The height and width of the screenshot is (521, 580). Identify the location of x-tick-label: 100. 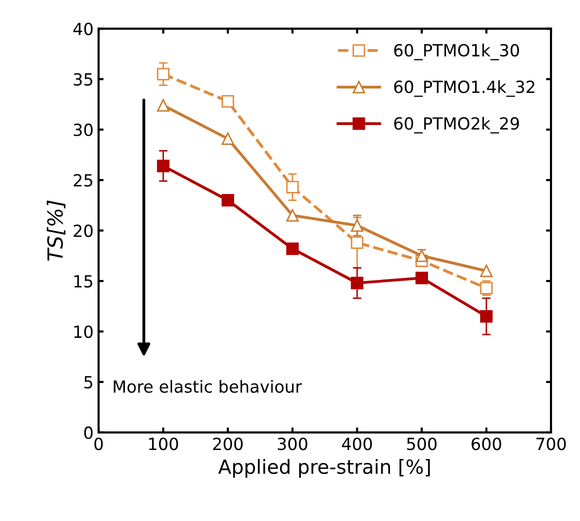
(163, 444).